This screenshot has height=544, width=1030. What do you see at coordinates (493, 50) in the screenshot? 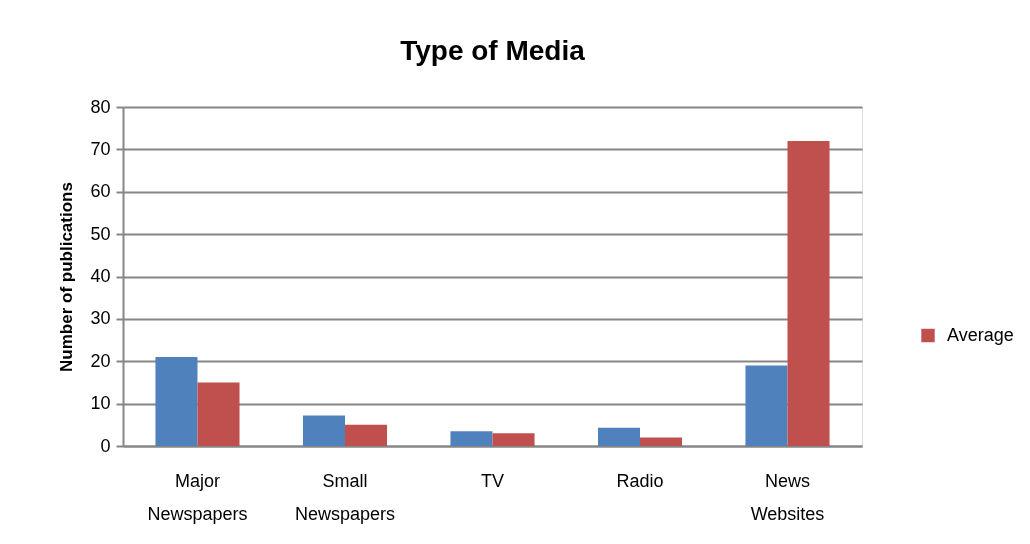
I see `chart-title: Type of Media` at bounding box center [493, 50].